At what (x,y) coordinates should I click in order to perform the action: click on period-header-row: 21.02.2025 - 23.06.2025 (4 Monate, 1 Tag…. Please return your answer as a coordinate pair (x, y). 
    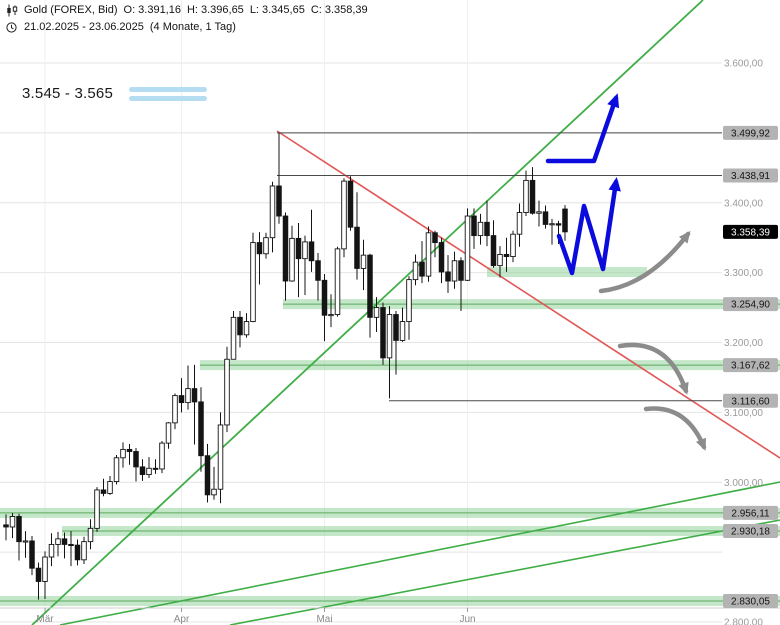
    Looking at the image, I should click on (186, 27).